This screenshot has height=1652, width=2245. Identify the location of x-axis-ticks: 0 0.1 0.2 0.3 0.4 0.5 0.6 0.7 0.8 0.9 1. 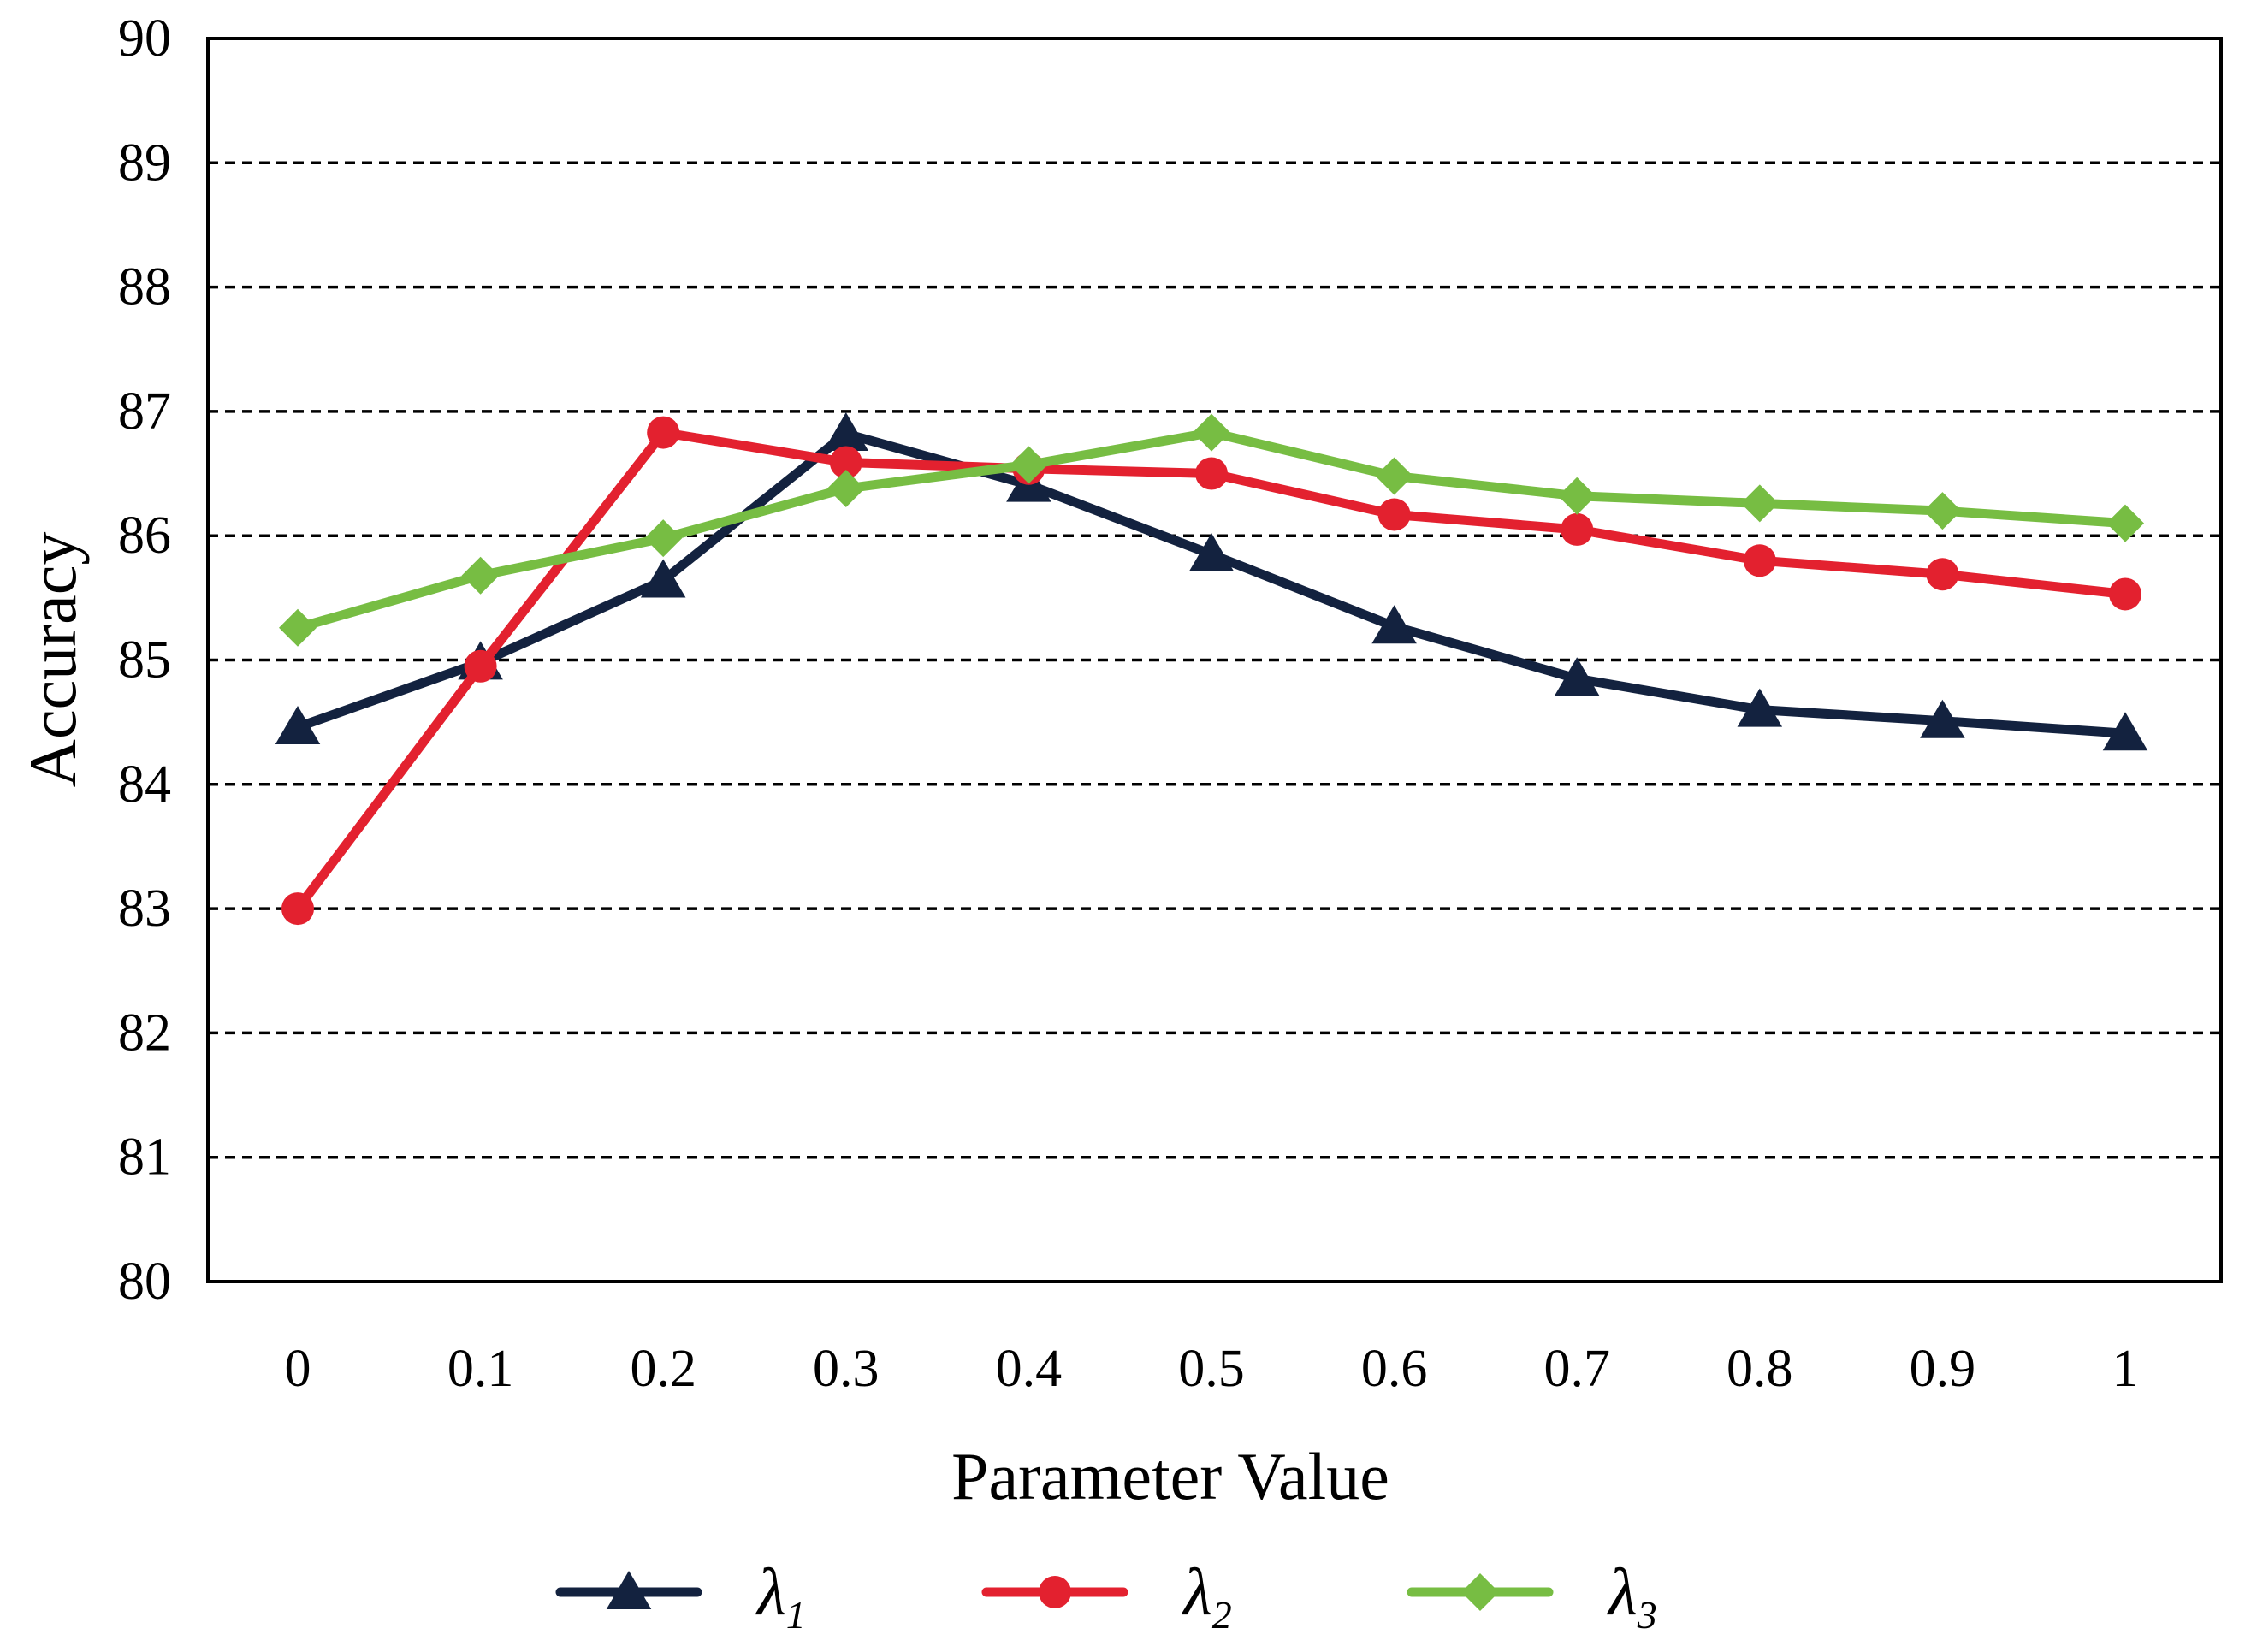
(1212, 1369).